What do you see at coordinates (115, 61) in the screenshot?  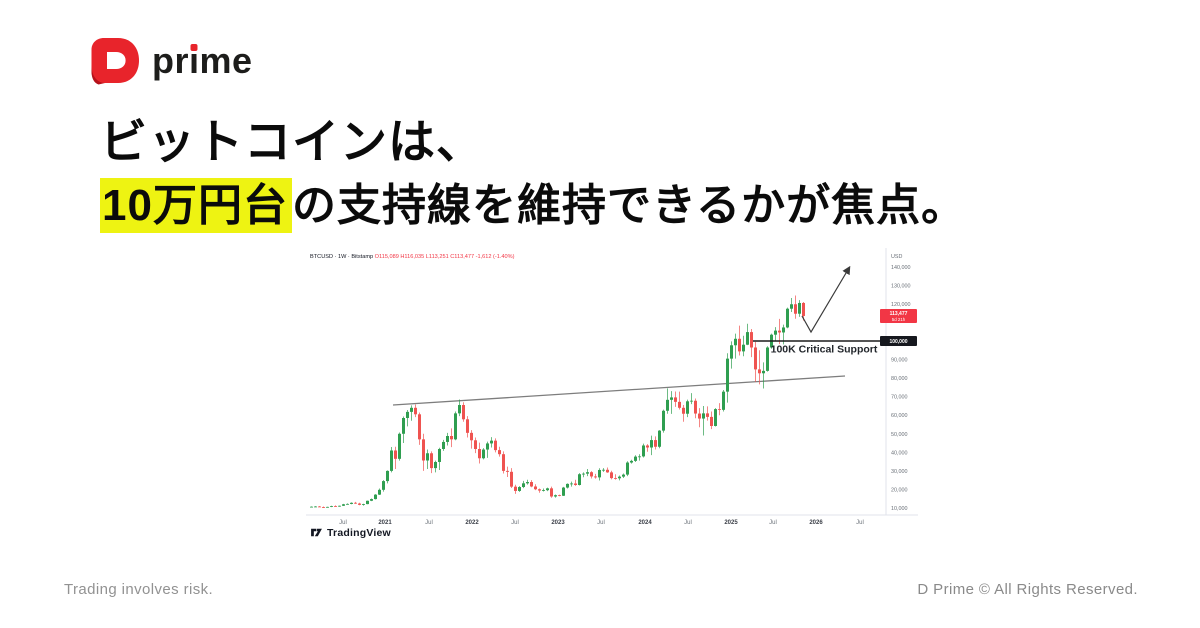 I see `brand-d-icon` at bounding box center [115, 61].